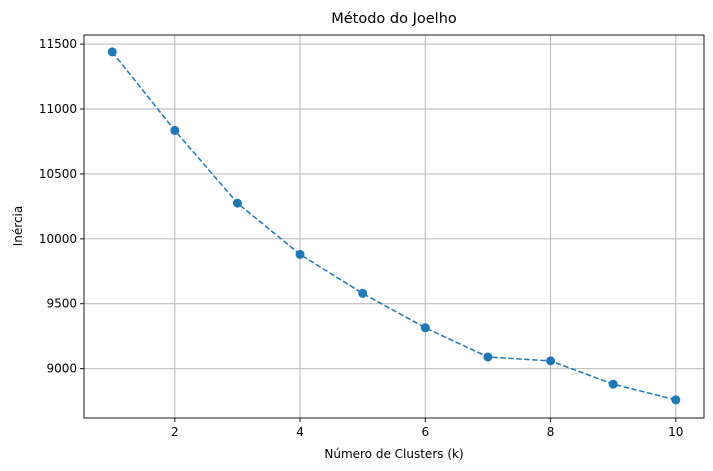 The image size is (713, 471). I want to click on y-tick-label: 9000, so click(61, 369).